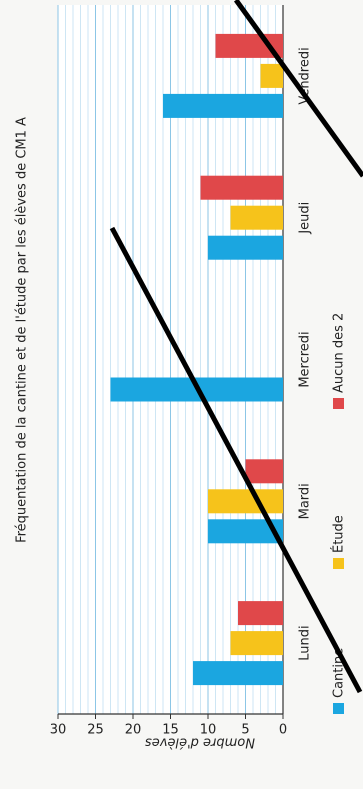  I want to click on y-axis-label: Nombre d'élèves, so click(200, 742).